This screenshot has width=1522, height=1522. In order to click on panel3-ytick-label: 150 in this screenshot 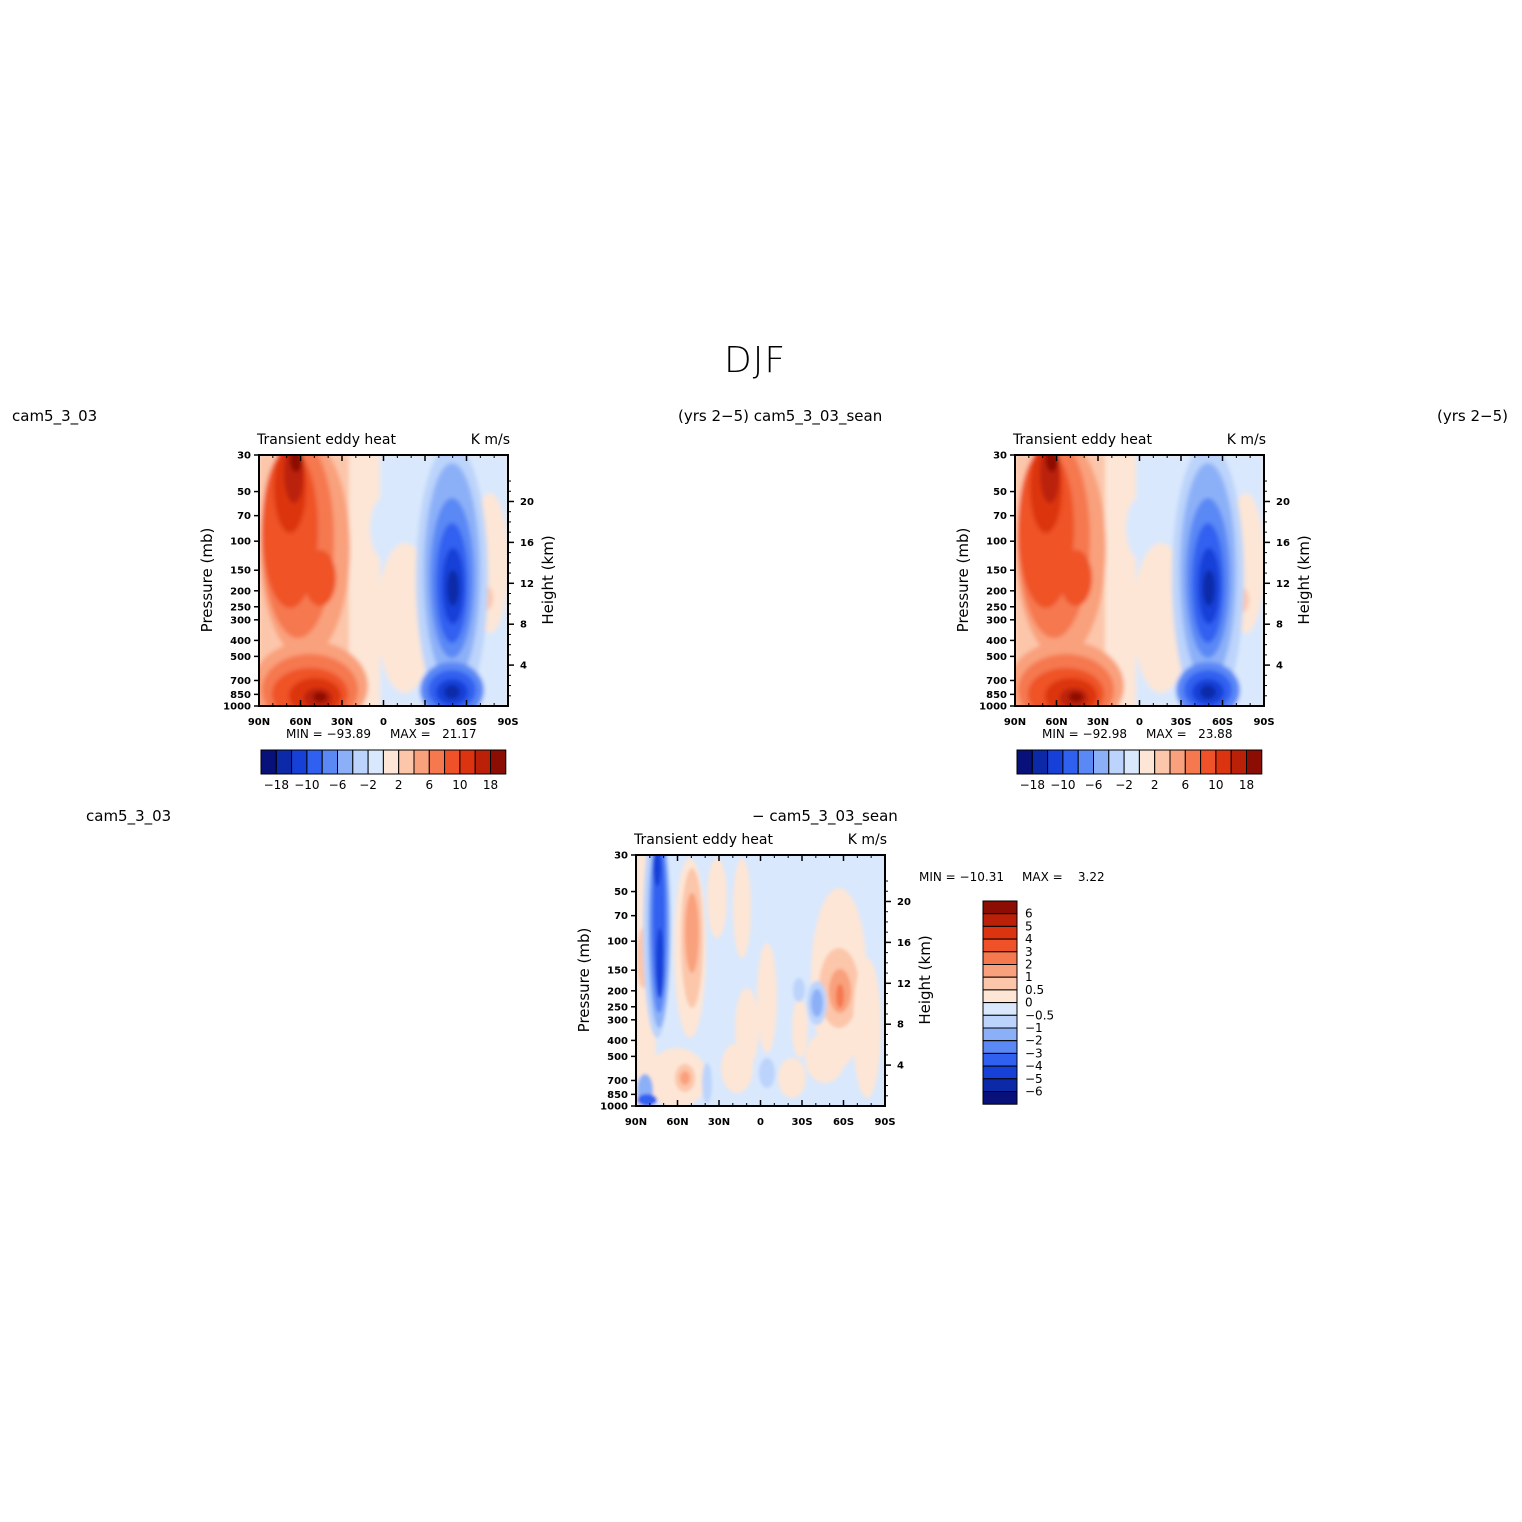, I will do `click(617, 971)`.